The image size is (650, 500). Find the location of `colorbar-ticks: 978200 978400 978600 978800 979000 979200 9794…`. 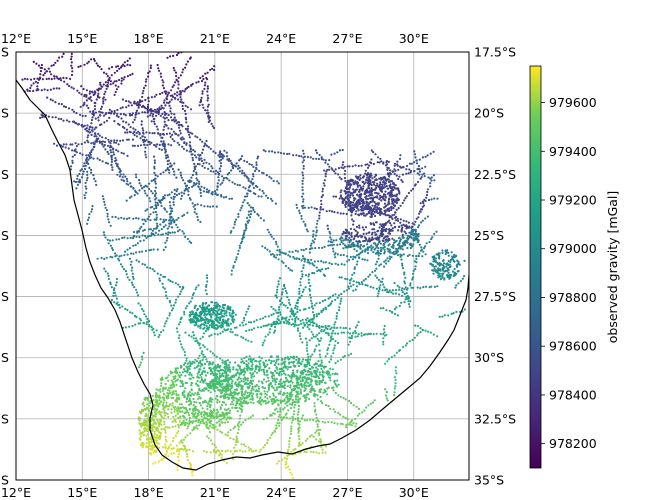

colorbar-ticks: 978200 978400 978600 978800 979000 979200 9794… is located at coordinates (569, 273).